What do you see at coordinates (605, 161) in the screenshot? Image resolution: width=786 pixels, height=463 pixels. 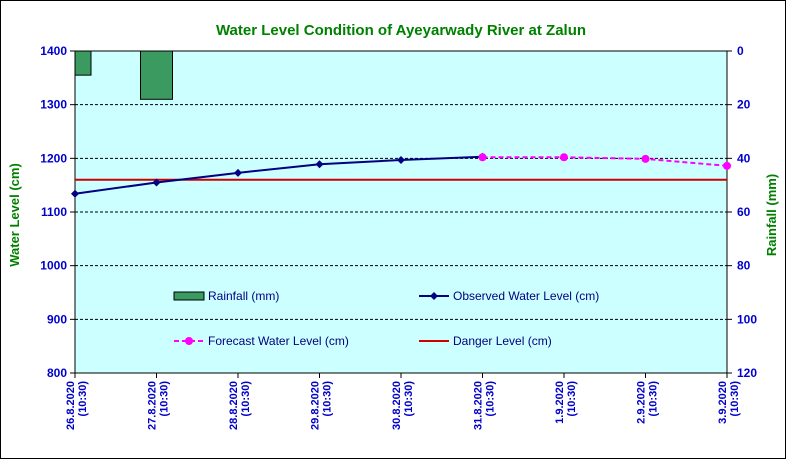 I see `forecast-water-level-line` at bounding box center [605, 161].